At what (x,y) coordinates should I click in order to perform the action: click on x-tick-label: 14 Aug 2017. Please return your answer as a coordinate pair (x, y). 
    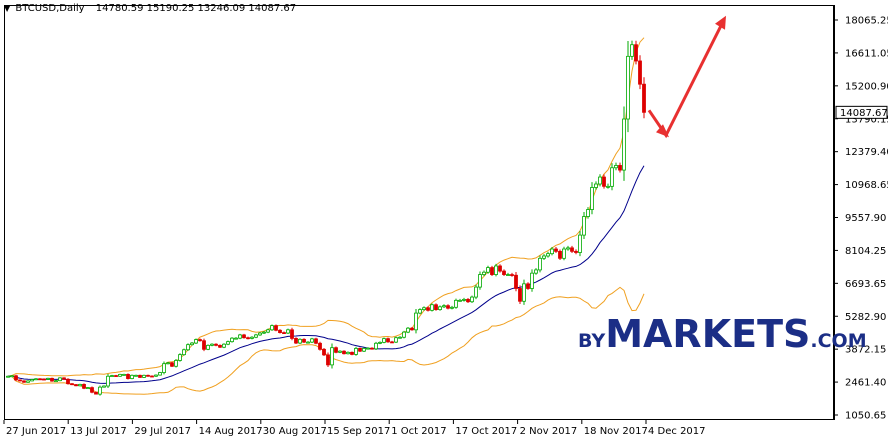
    Looking at the image, I should click on (231, 431).